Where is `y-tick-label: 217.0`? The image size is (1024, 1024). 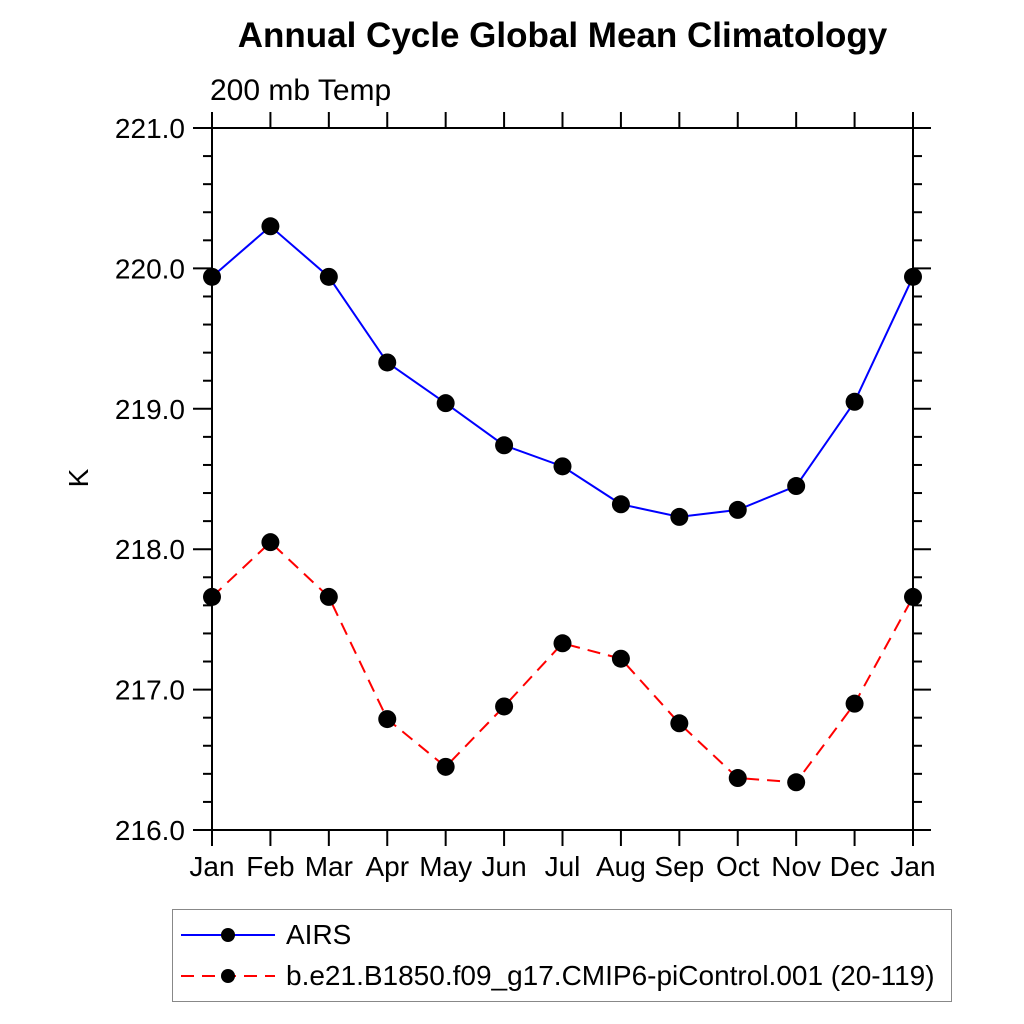
y-tick-label: 217.0 is located at coordinates (150, 690).